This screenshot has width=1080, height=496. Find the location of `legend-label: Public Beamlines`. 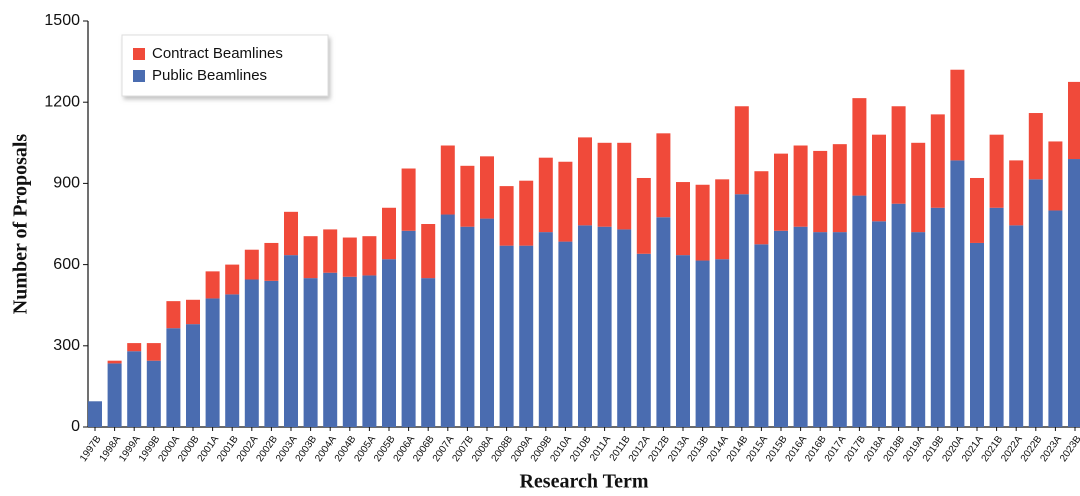

legend-label: Public Beamlines is located at coordinates (209, 75).